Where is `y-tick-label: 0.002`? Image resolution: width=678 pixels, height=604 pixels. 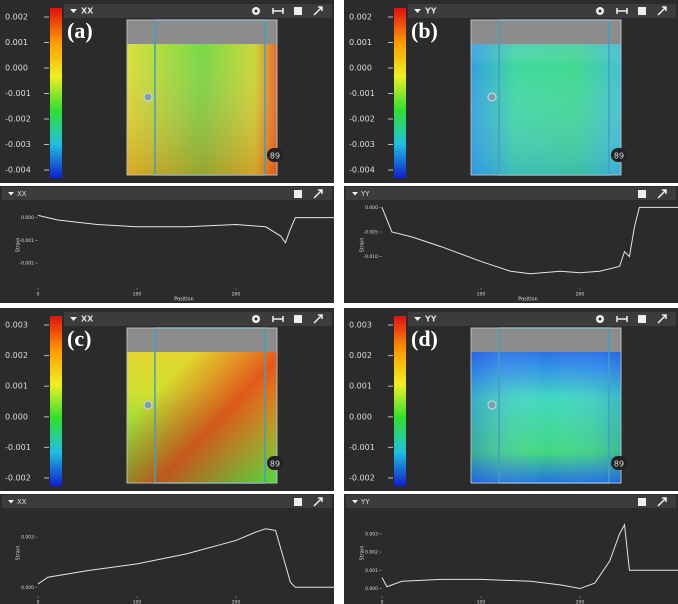
y-tick-label: 0.002 is located at coordinates (371, 553).